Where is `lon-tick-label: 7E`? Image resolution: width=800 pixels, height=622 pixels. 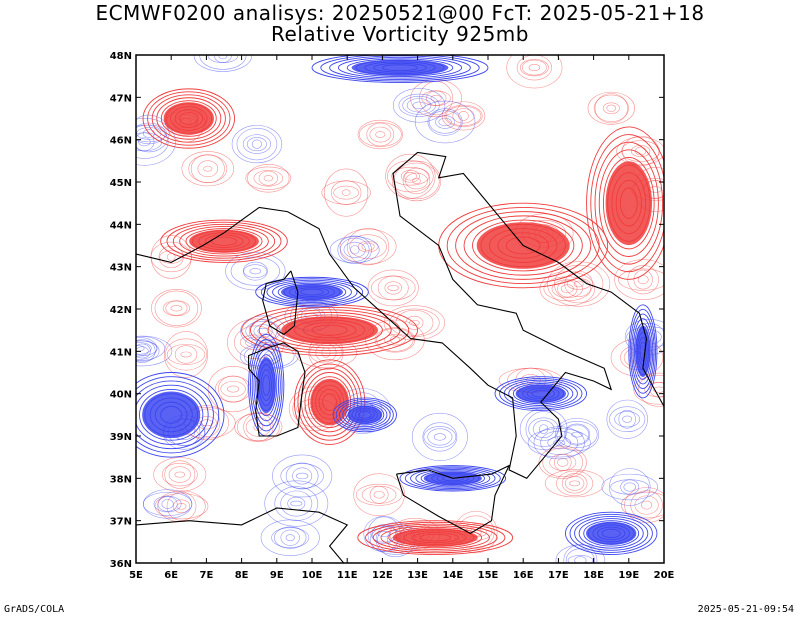 lon-tick-label: 7E is located at coordinates (207, 575).